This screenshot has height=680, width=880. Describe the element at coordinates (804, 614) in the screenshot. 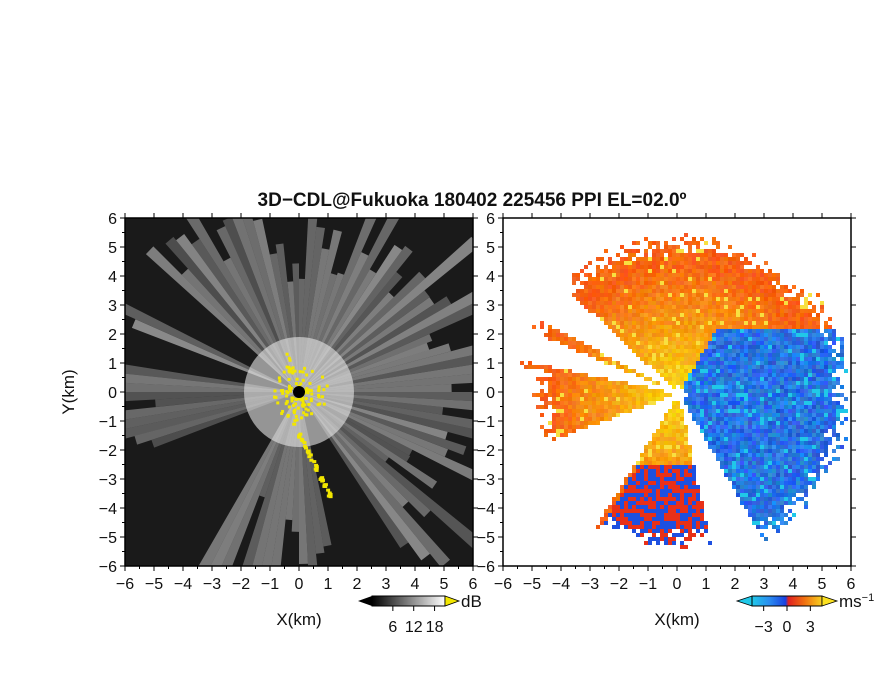

I see `velocity-colorbar: −3 0 3 ms−1` at that location.